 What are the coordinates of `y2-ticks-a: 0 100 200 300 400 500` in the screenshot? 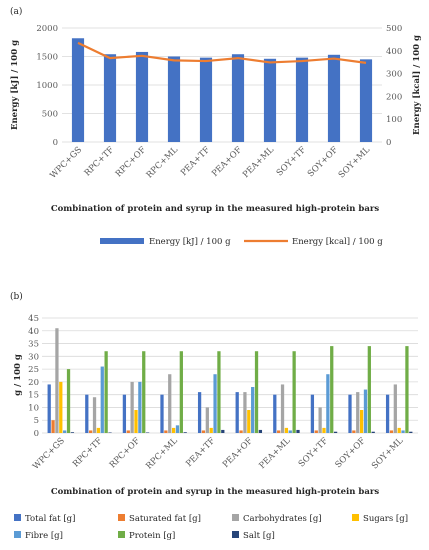 It's located at (394, 86).